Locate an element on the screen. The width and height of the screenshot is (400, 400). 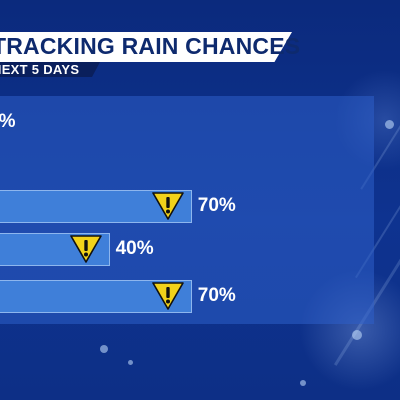
data-label: 0% is located at coordinates (8, 121).